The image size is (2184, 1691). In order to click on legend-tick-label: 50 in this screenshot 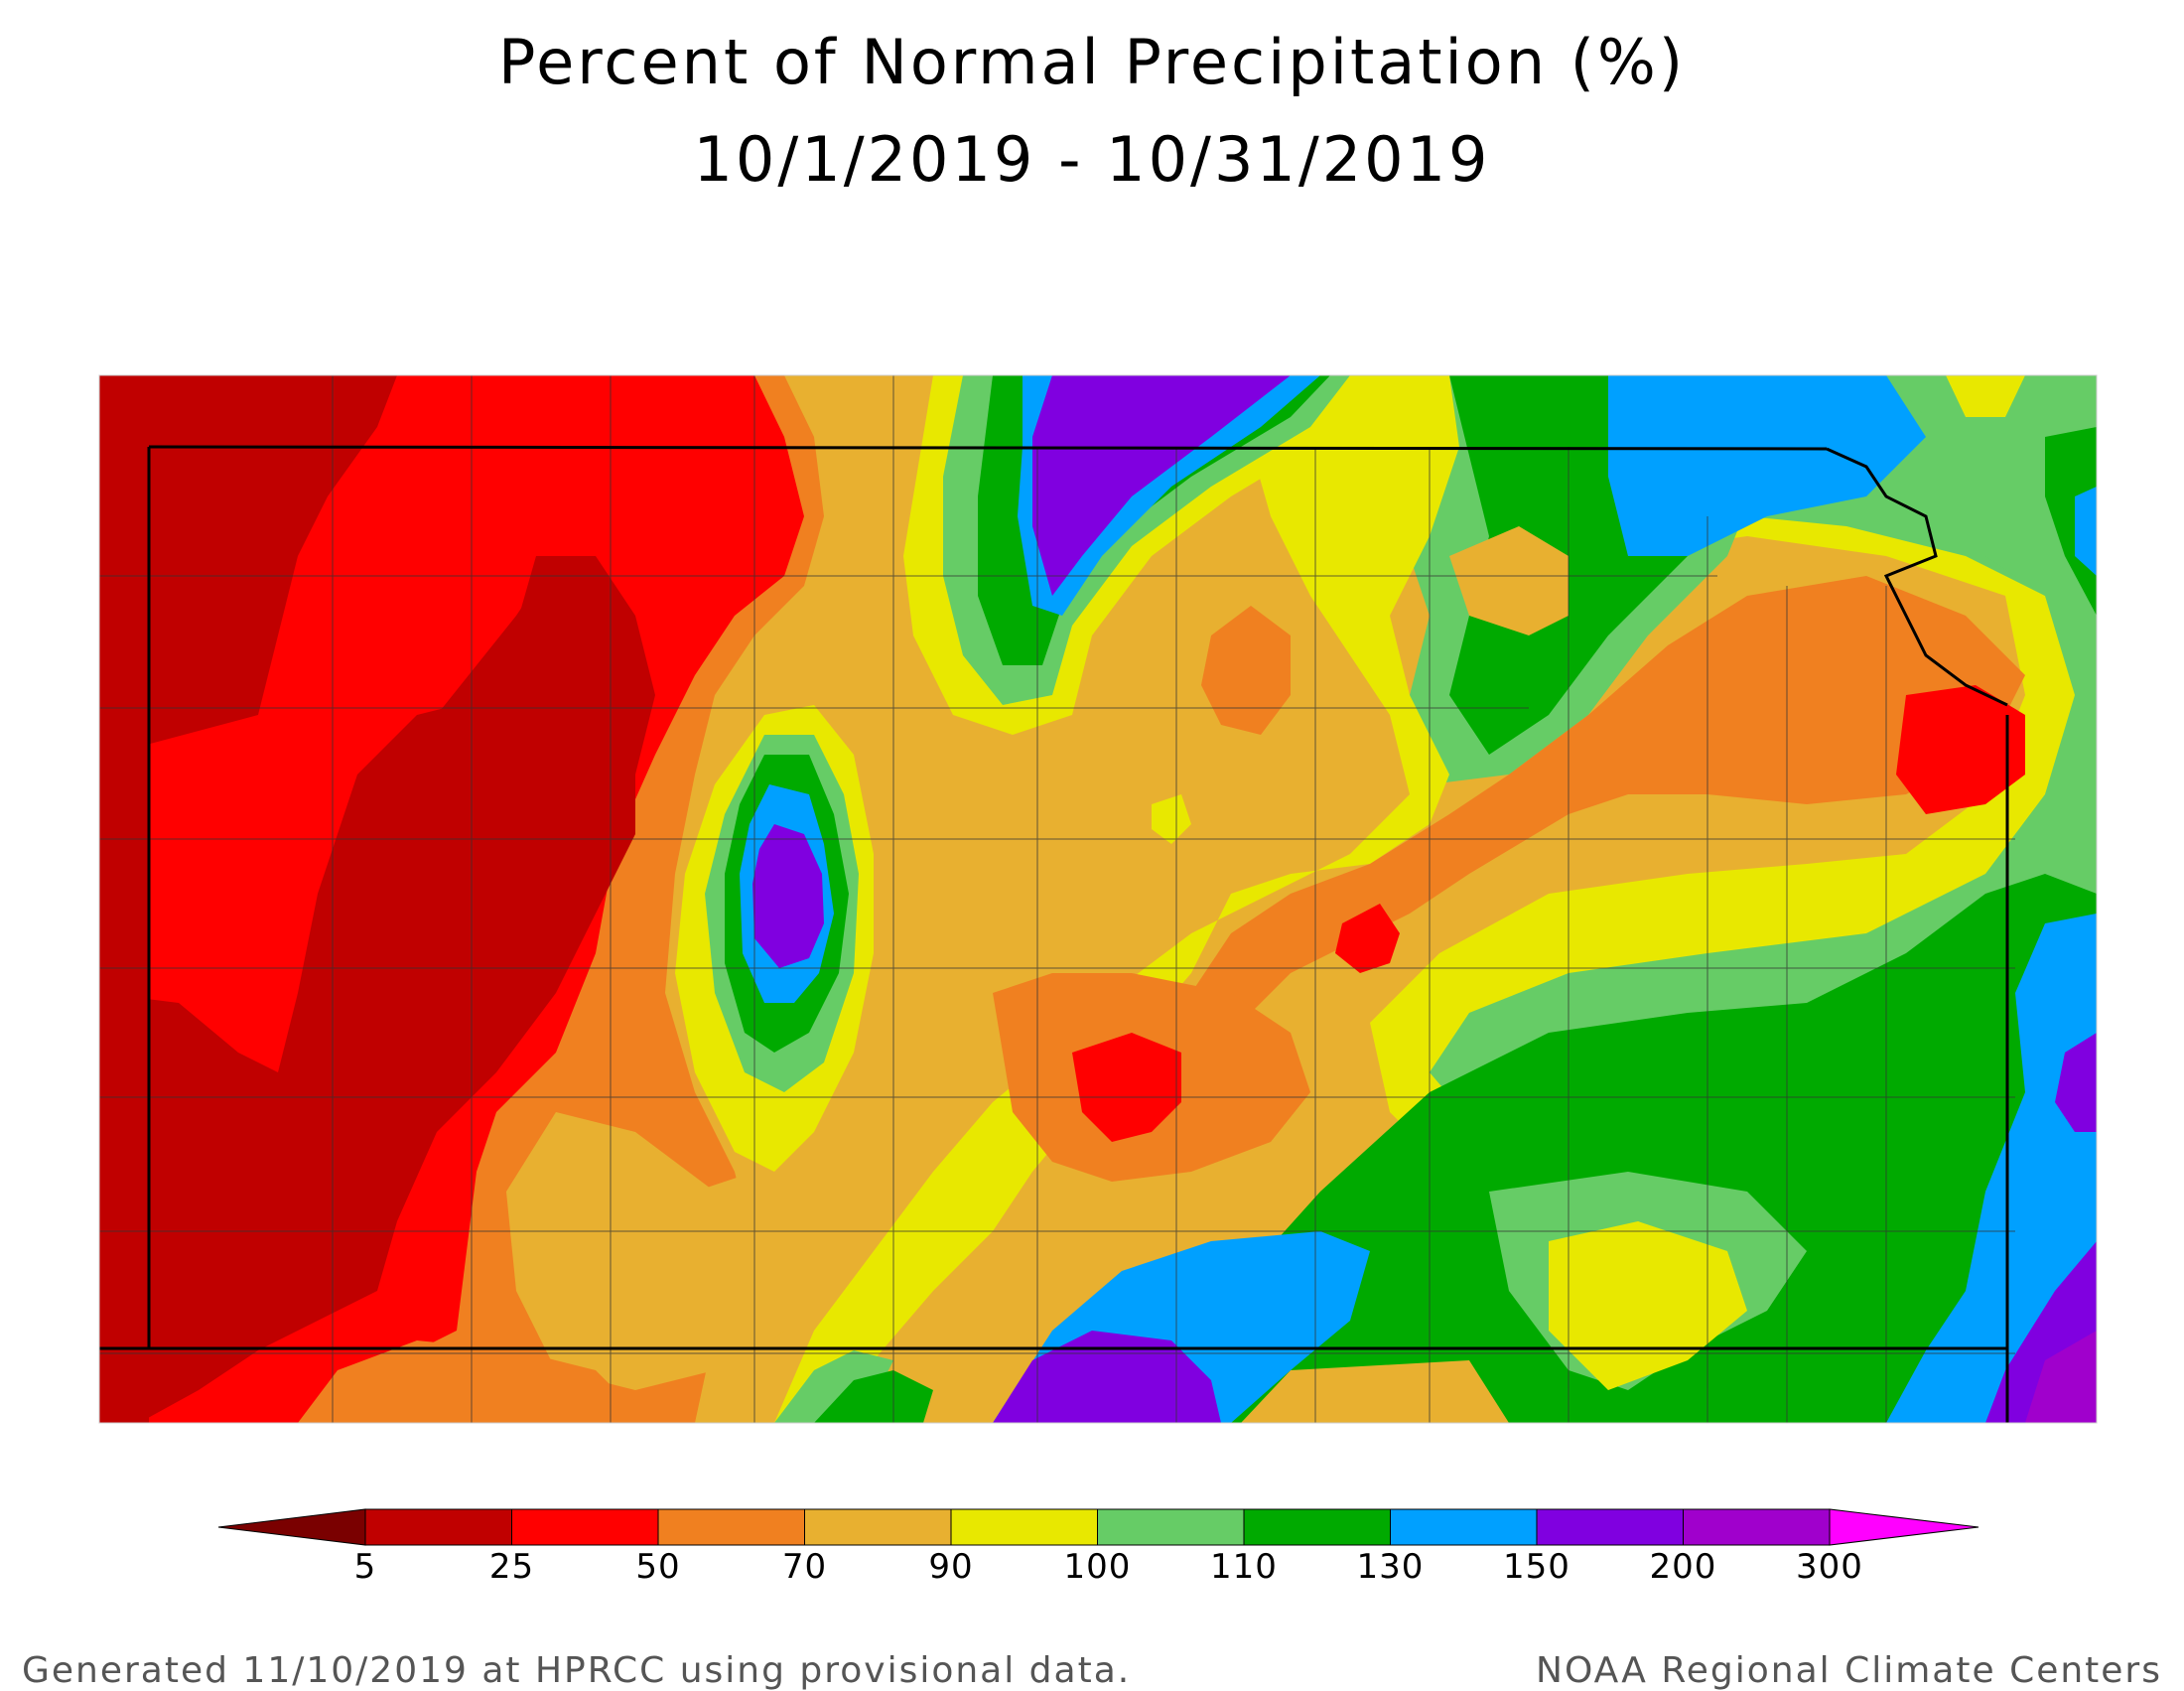, I will do `click(658, 1567)`.